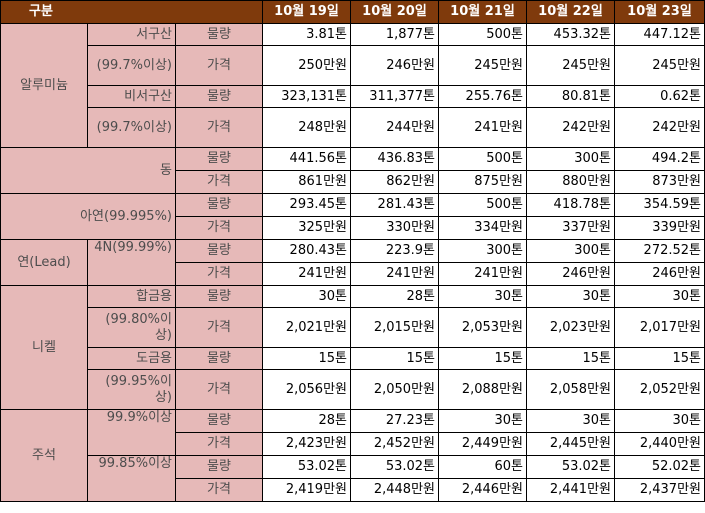  What do you see at coordinates (394, 96) in the screenshot?
I see `qty-cell: 311,377톤` at bounding box center [394, 96].